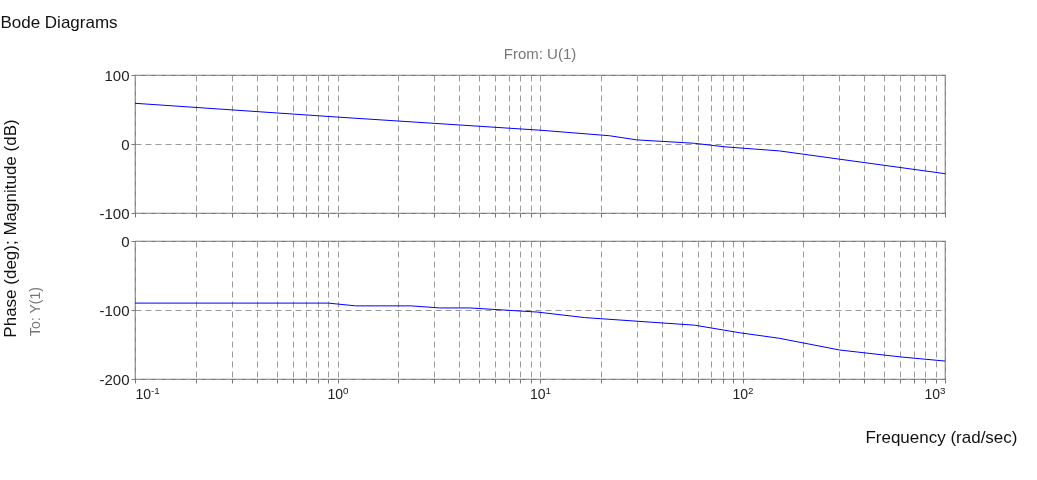 Image resolution: width=1037 pixels, height=480 pixels. Describe the element at coordinates (338, 393) in the screenshot. I see `x-tick-label: 10$^{0}$` at that location.